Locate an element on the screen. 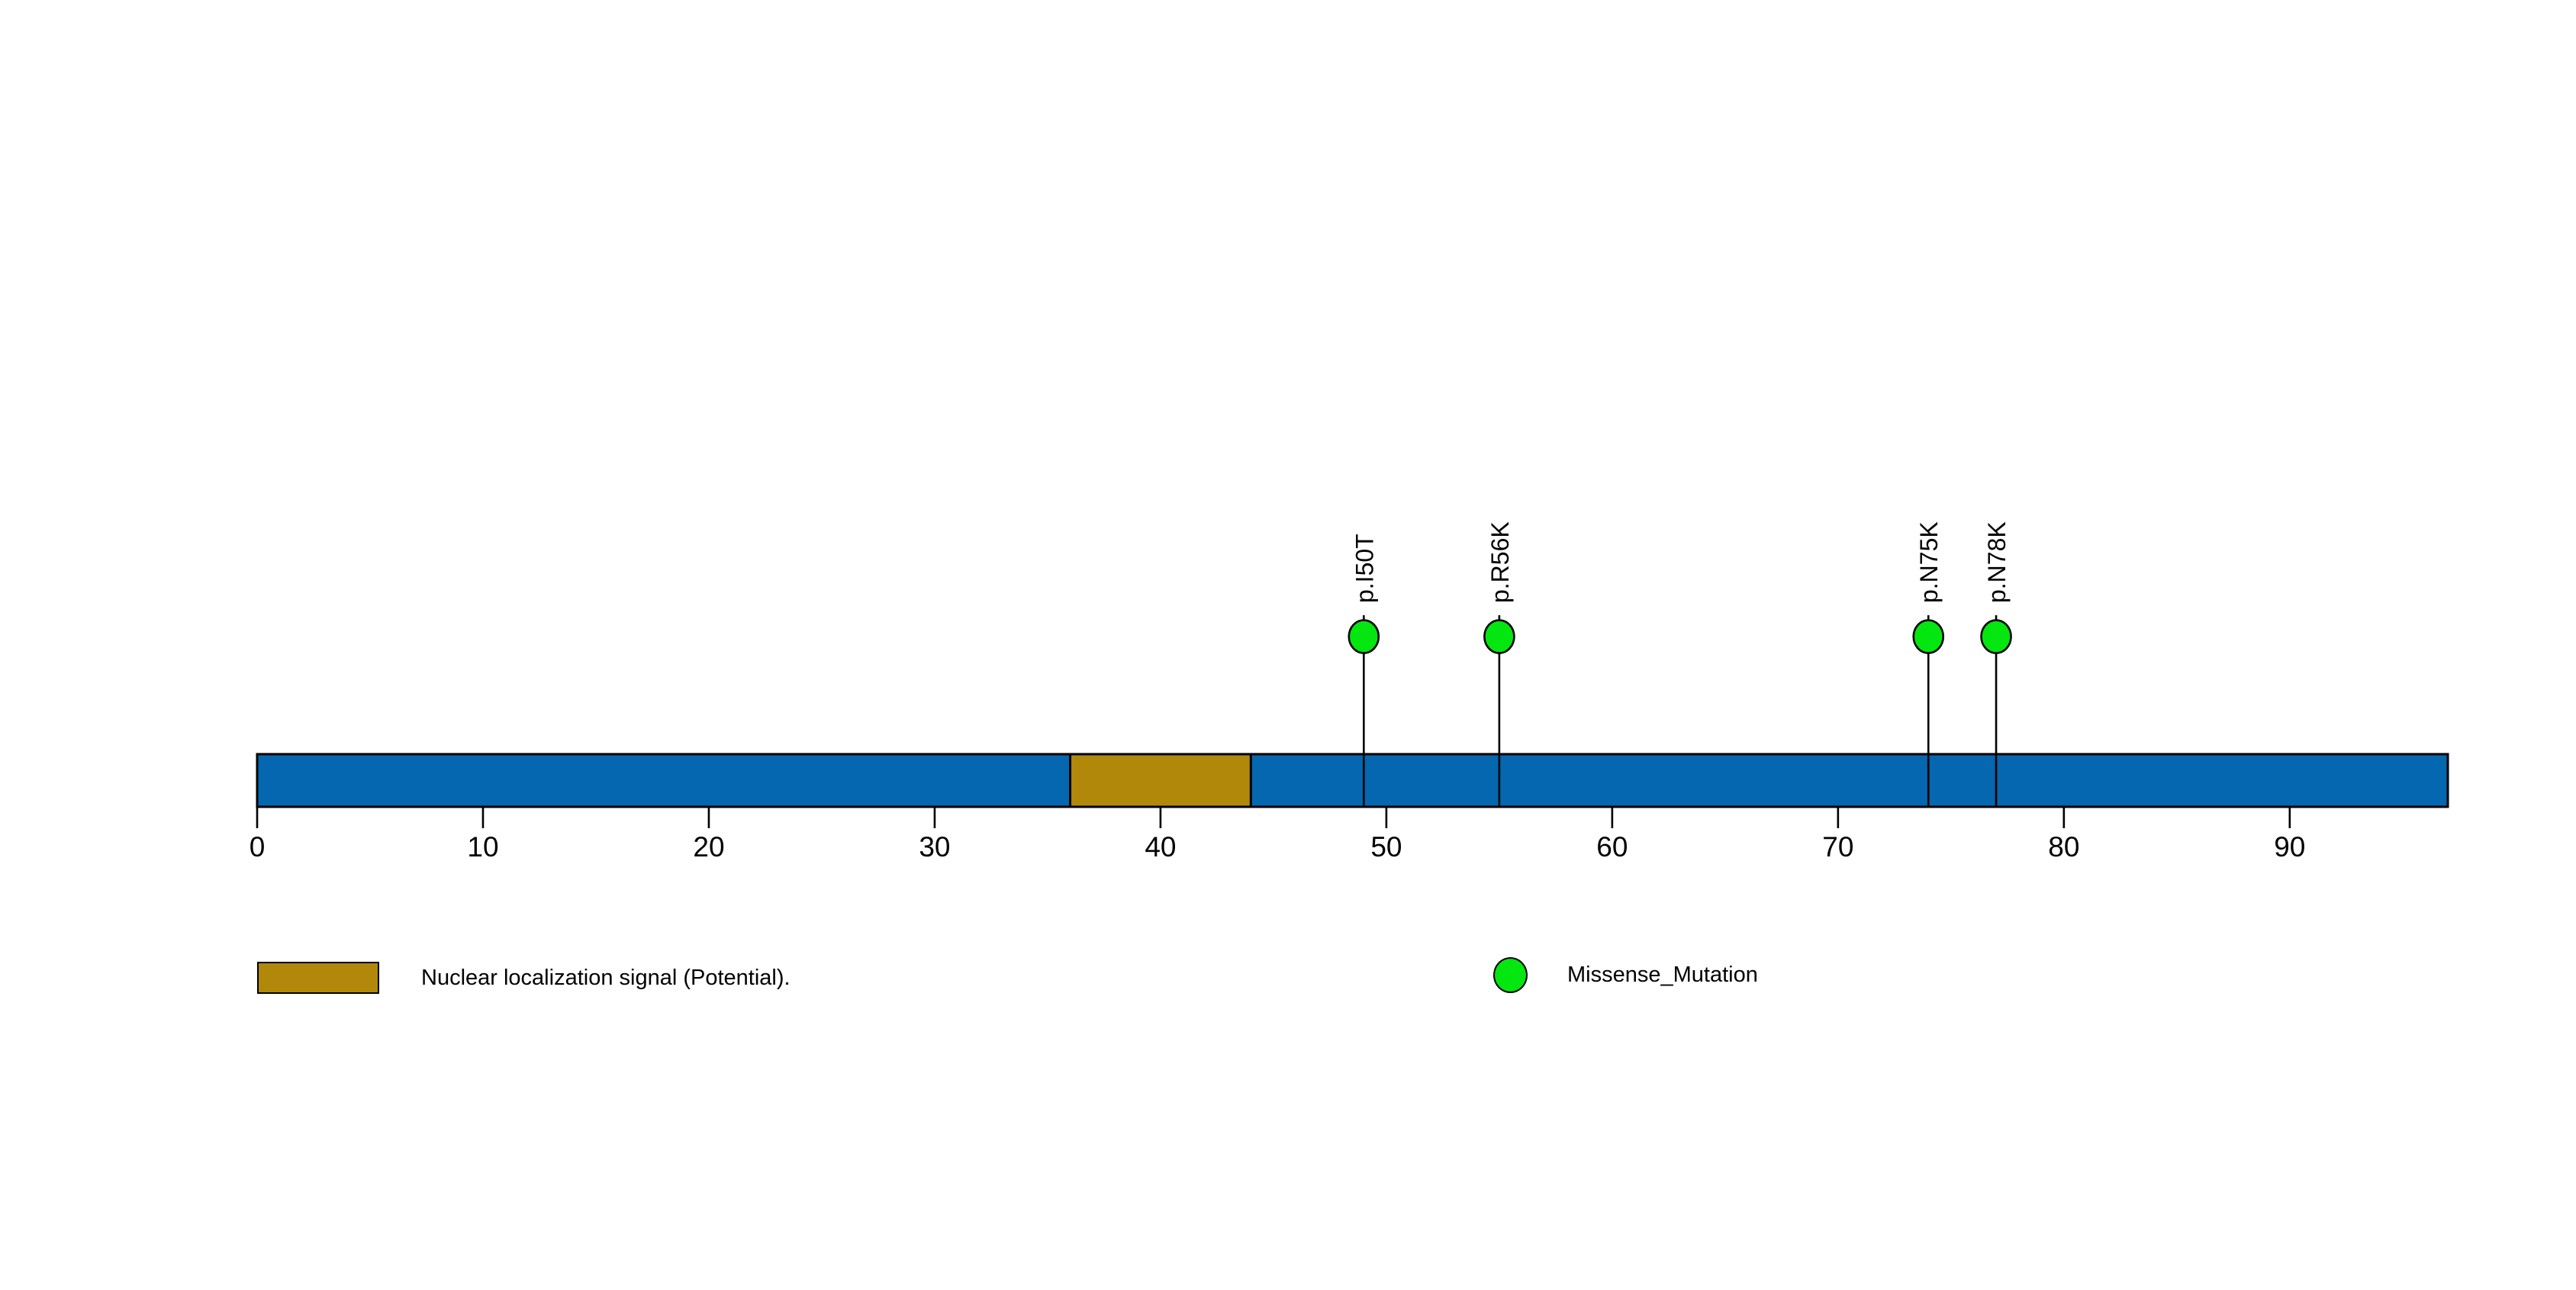 The height and width of the screenshot is (1290, 2576). axis-tick-label: 80 is located at coordinates (2063, 847).